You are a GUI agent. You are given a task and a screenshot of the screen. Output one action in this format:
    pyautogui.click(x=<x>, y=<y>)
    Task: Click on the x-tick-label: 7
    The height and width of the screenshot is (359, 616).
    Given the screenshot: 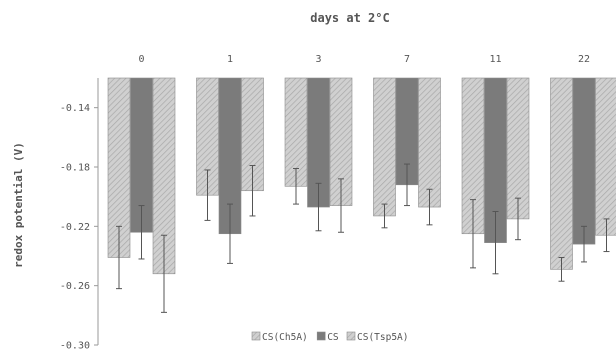 What is the action you would take?
    pyautogui.click(x=407, y=59)
    